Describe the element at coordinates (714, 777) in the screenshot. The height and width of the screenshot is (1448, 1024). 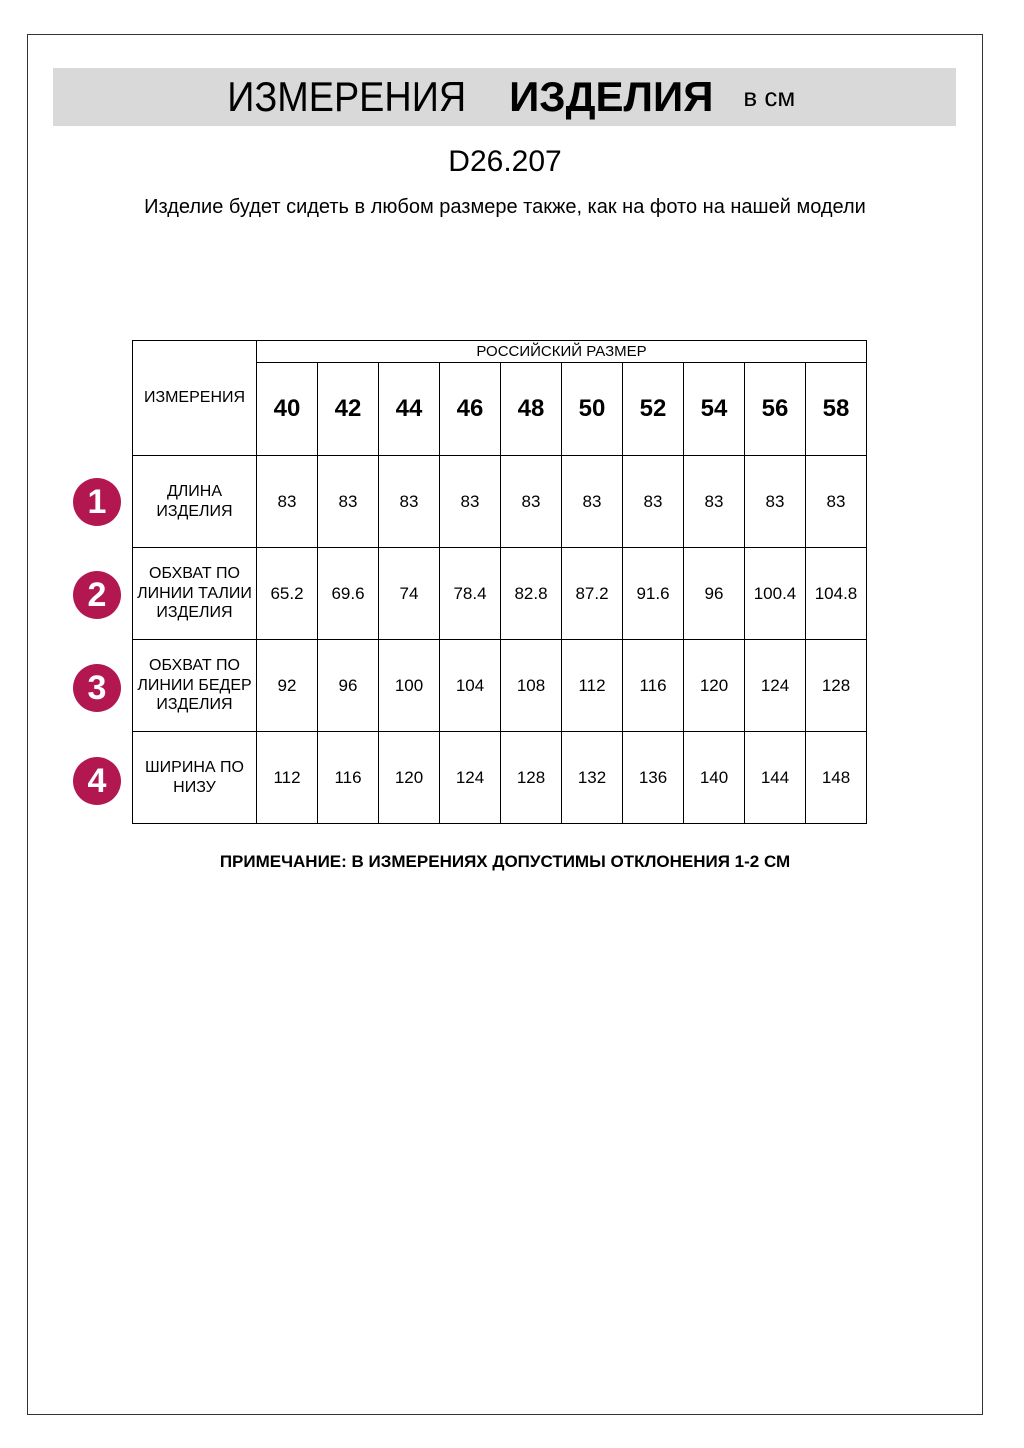
I see `measurement-value: 140` at that location.